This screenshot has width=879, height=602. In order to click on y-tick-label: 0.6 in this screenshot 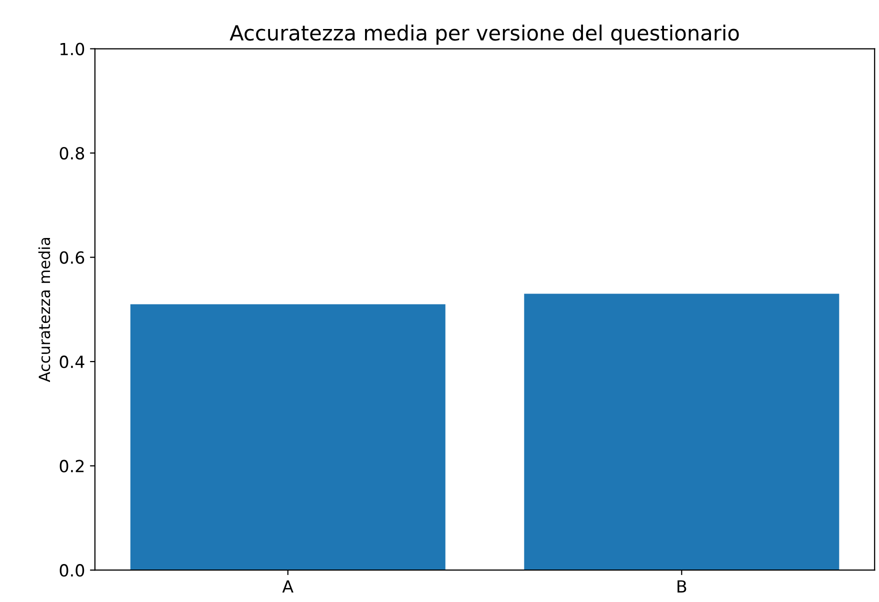, I will do `click(72, 257)`.